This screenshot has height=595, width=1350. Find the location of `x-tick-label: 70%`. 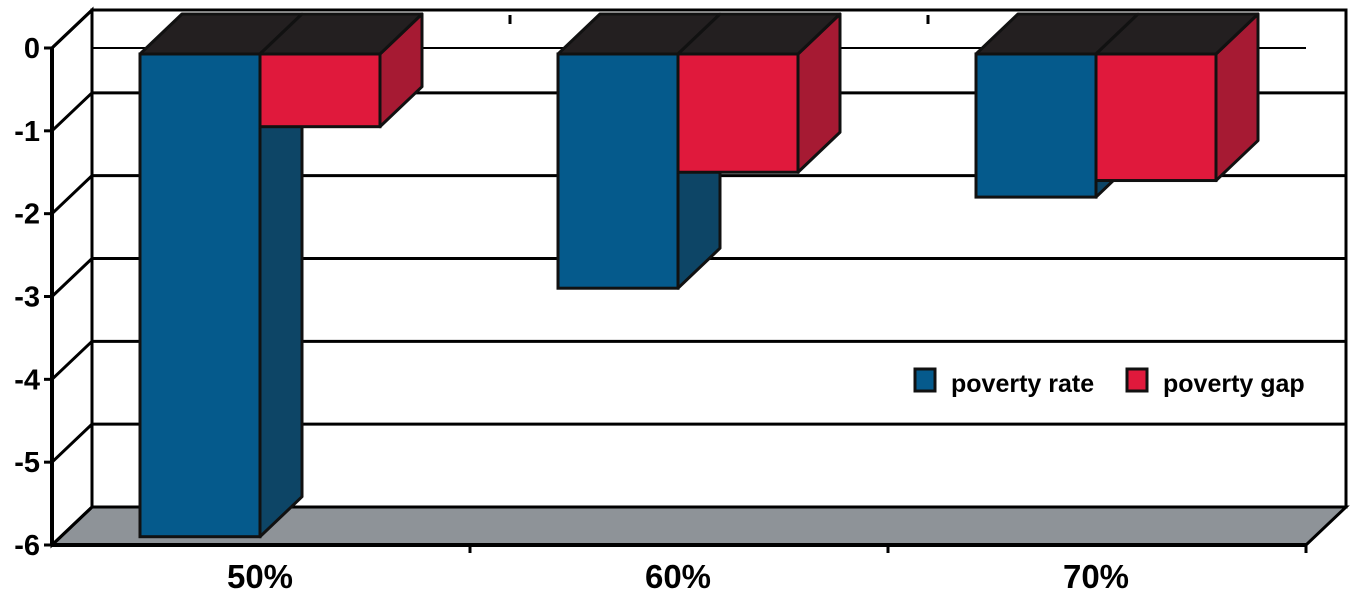

x-tick-label: 70% is located at coordinates (1096, 574).